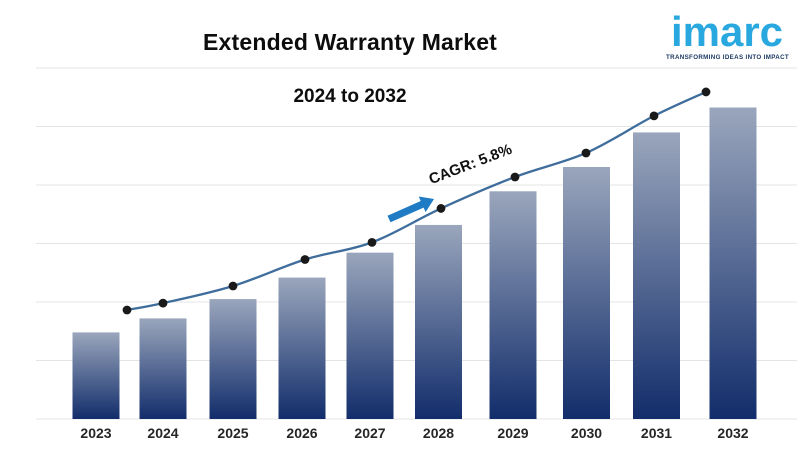  I want to click on bar-2031, so click(656, 276).